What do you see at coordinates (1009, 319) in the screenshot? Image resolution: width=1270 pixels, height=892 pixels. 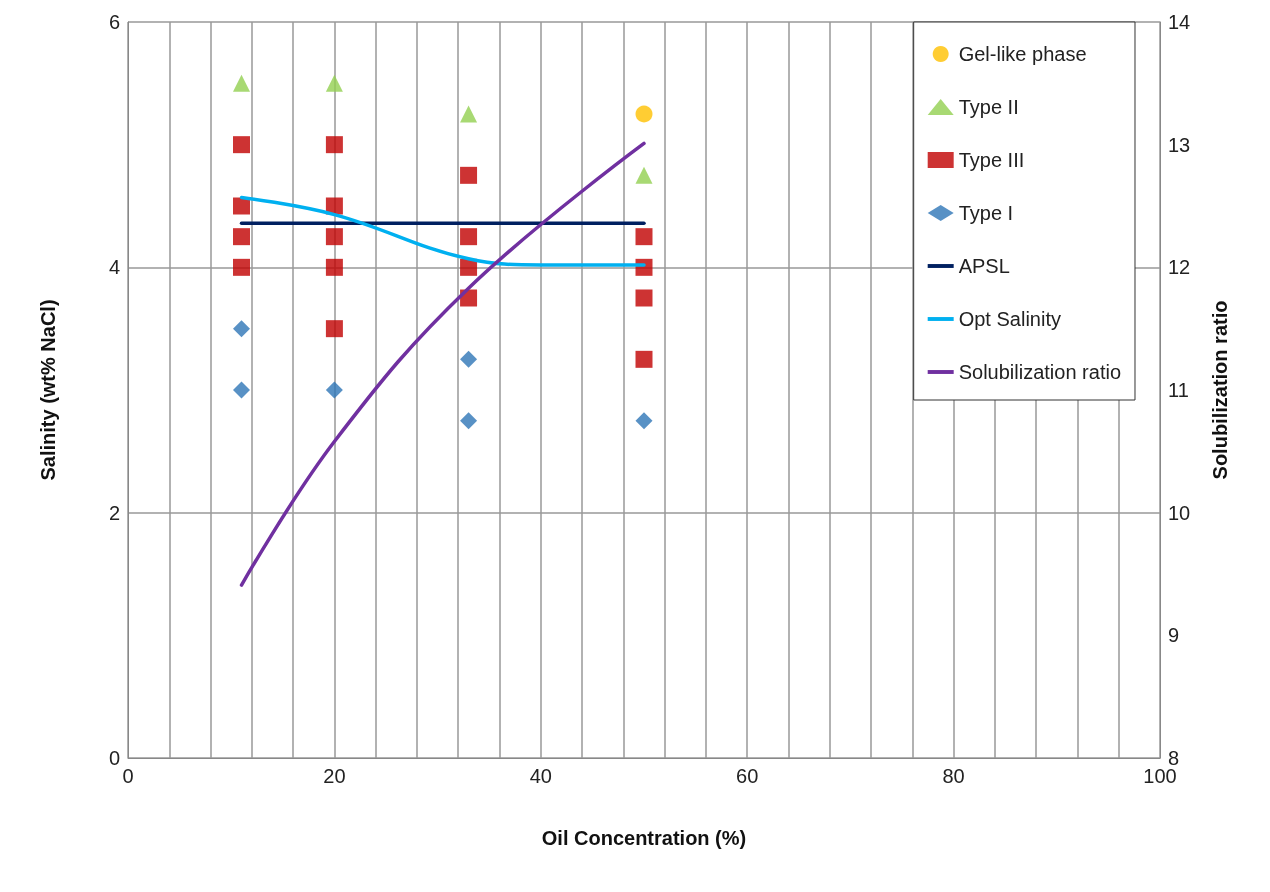 I see `legend-label: Opt Salinity` at bounding box center [1009, 319].